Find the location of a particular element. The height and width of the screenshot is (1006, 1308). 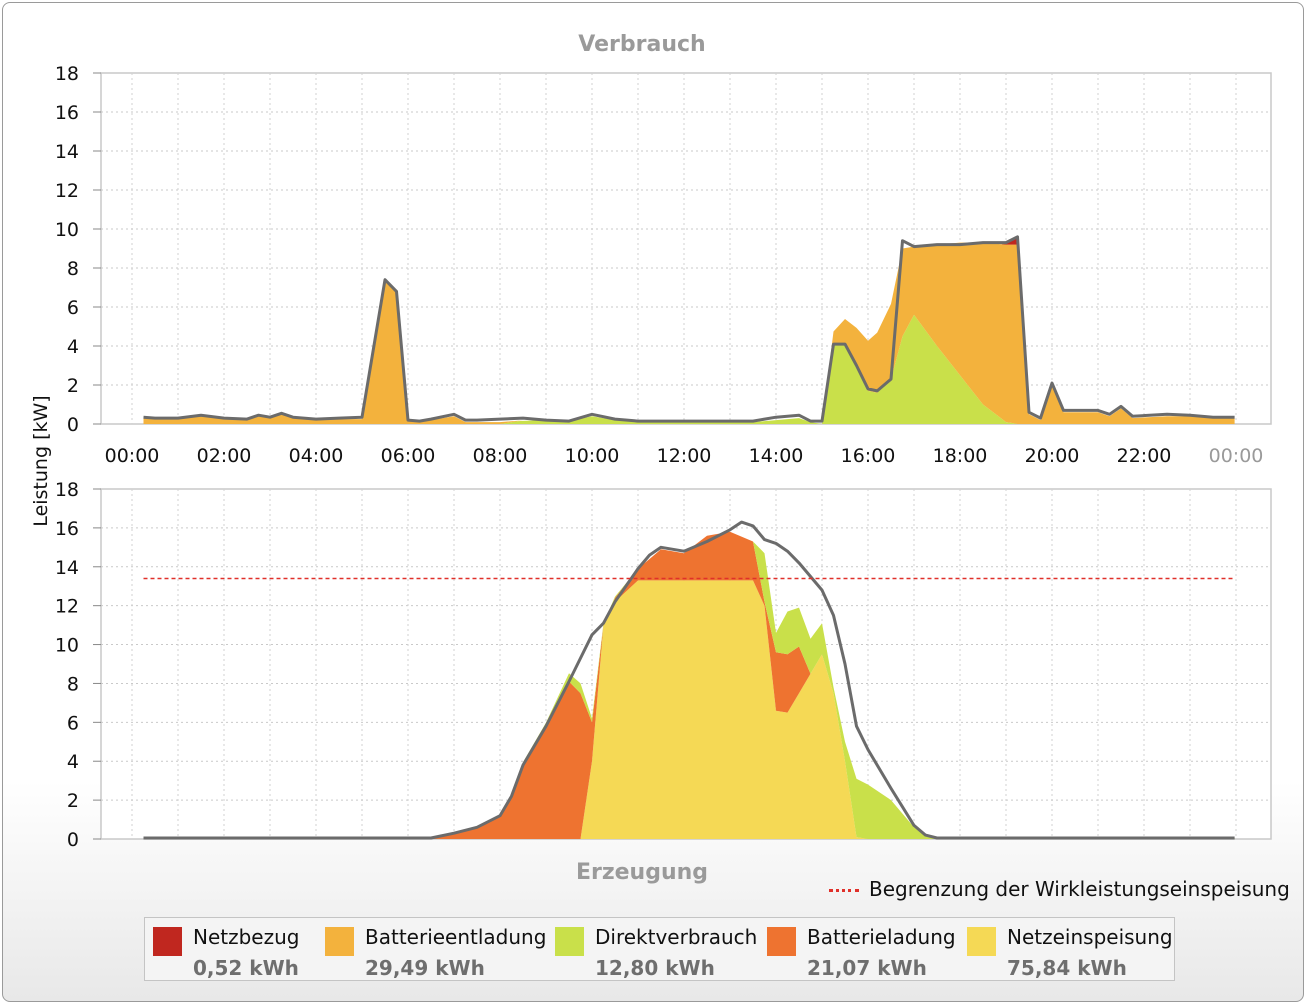

x-tick-label: 02:00 is located at coordinates (224, 456).